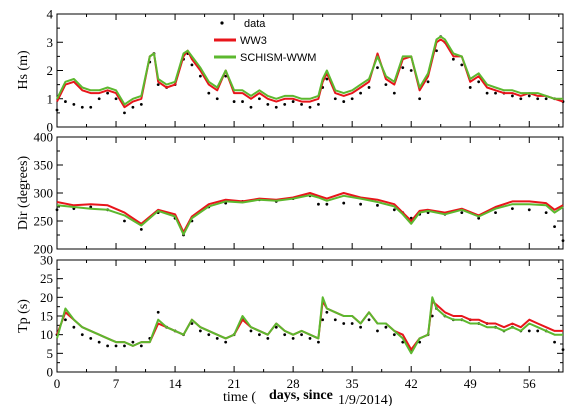 The width and height of the screenshot is (566, 406). What do you see at coordinates (301, 395) in the screenshot?
I see `x-axis-title-part-2: days, since` at bounding box center [301, 395].